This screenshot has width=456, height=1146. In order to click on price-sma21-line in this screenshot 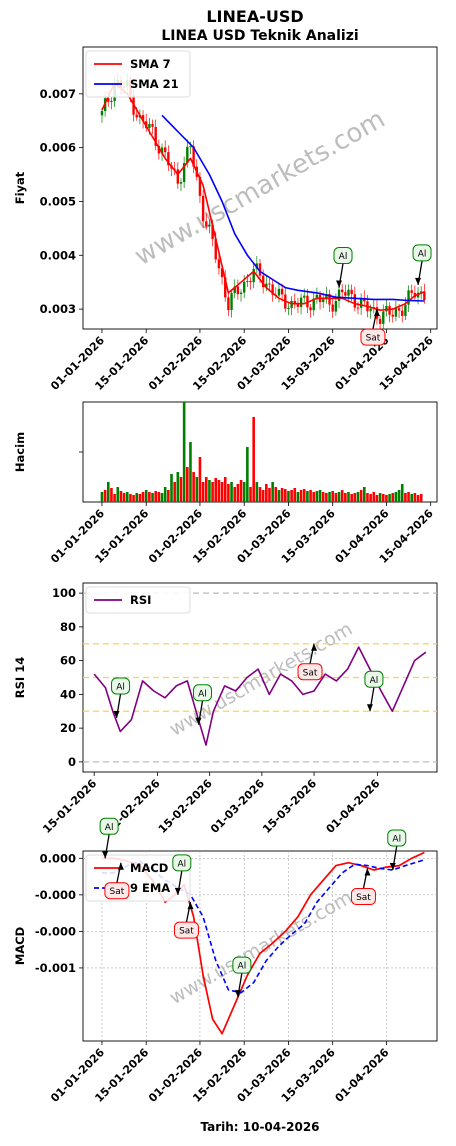, I will do `click(293, 208)`.